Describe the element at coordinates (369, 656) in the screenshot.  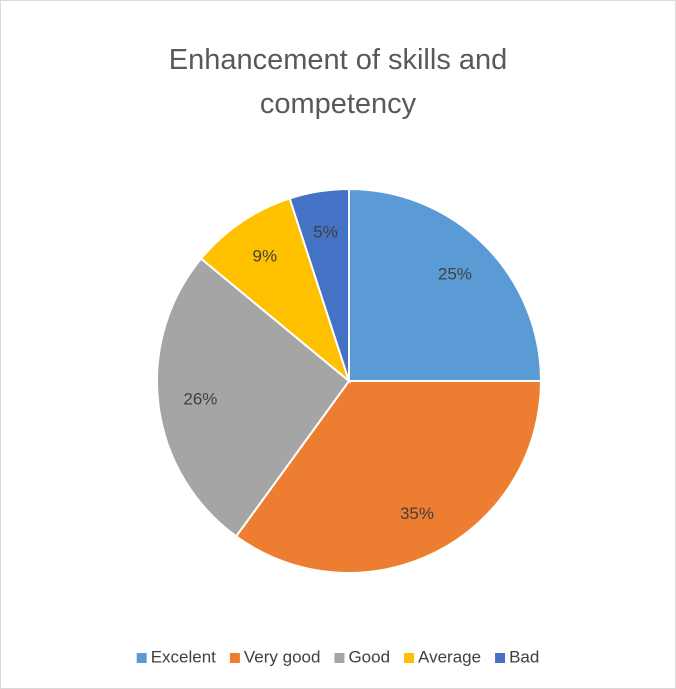
I see `legend-label: Good` at that location.